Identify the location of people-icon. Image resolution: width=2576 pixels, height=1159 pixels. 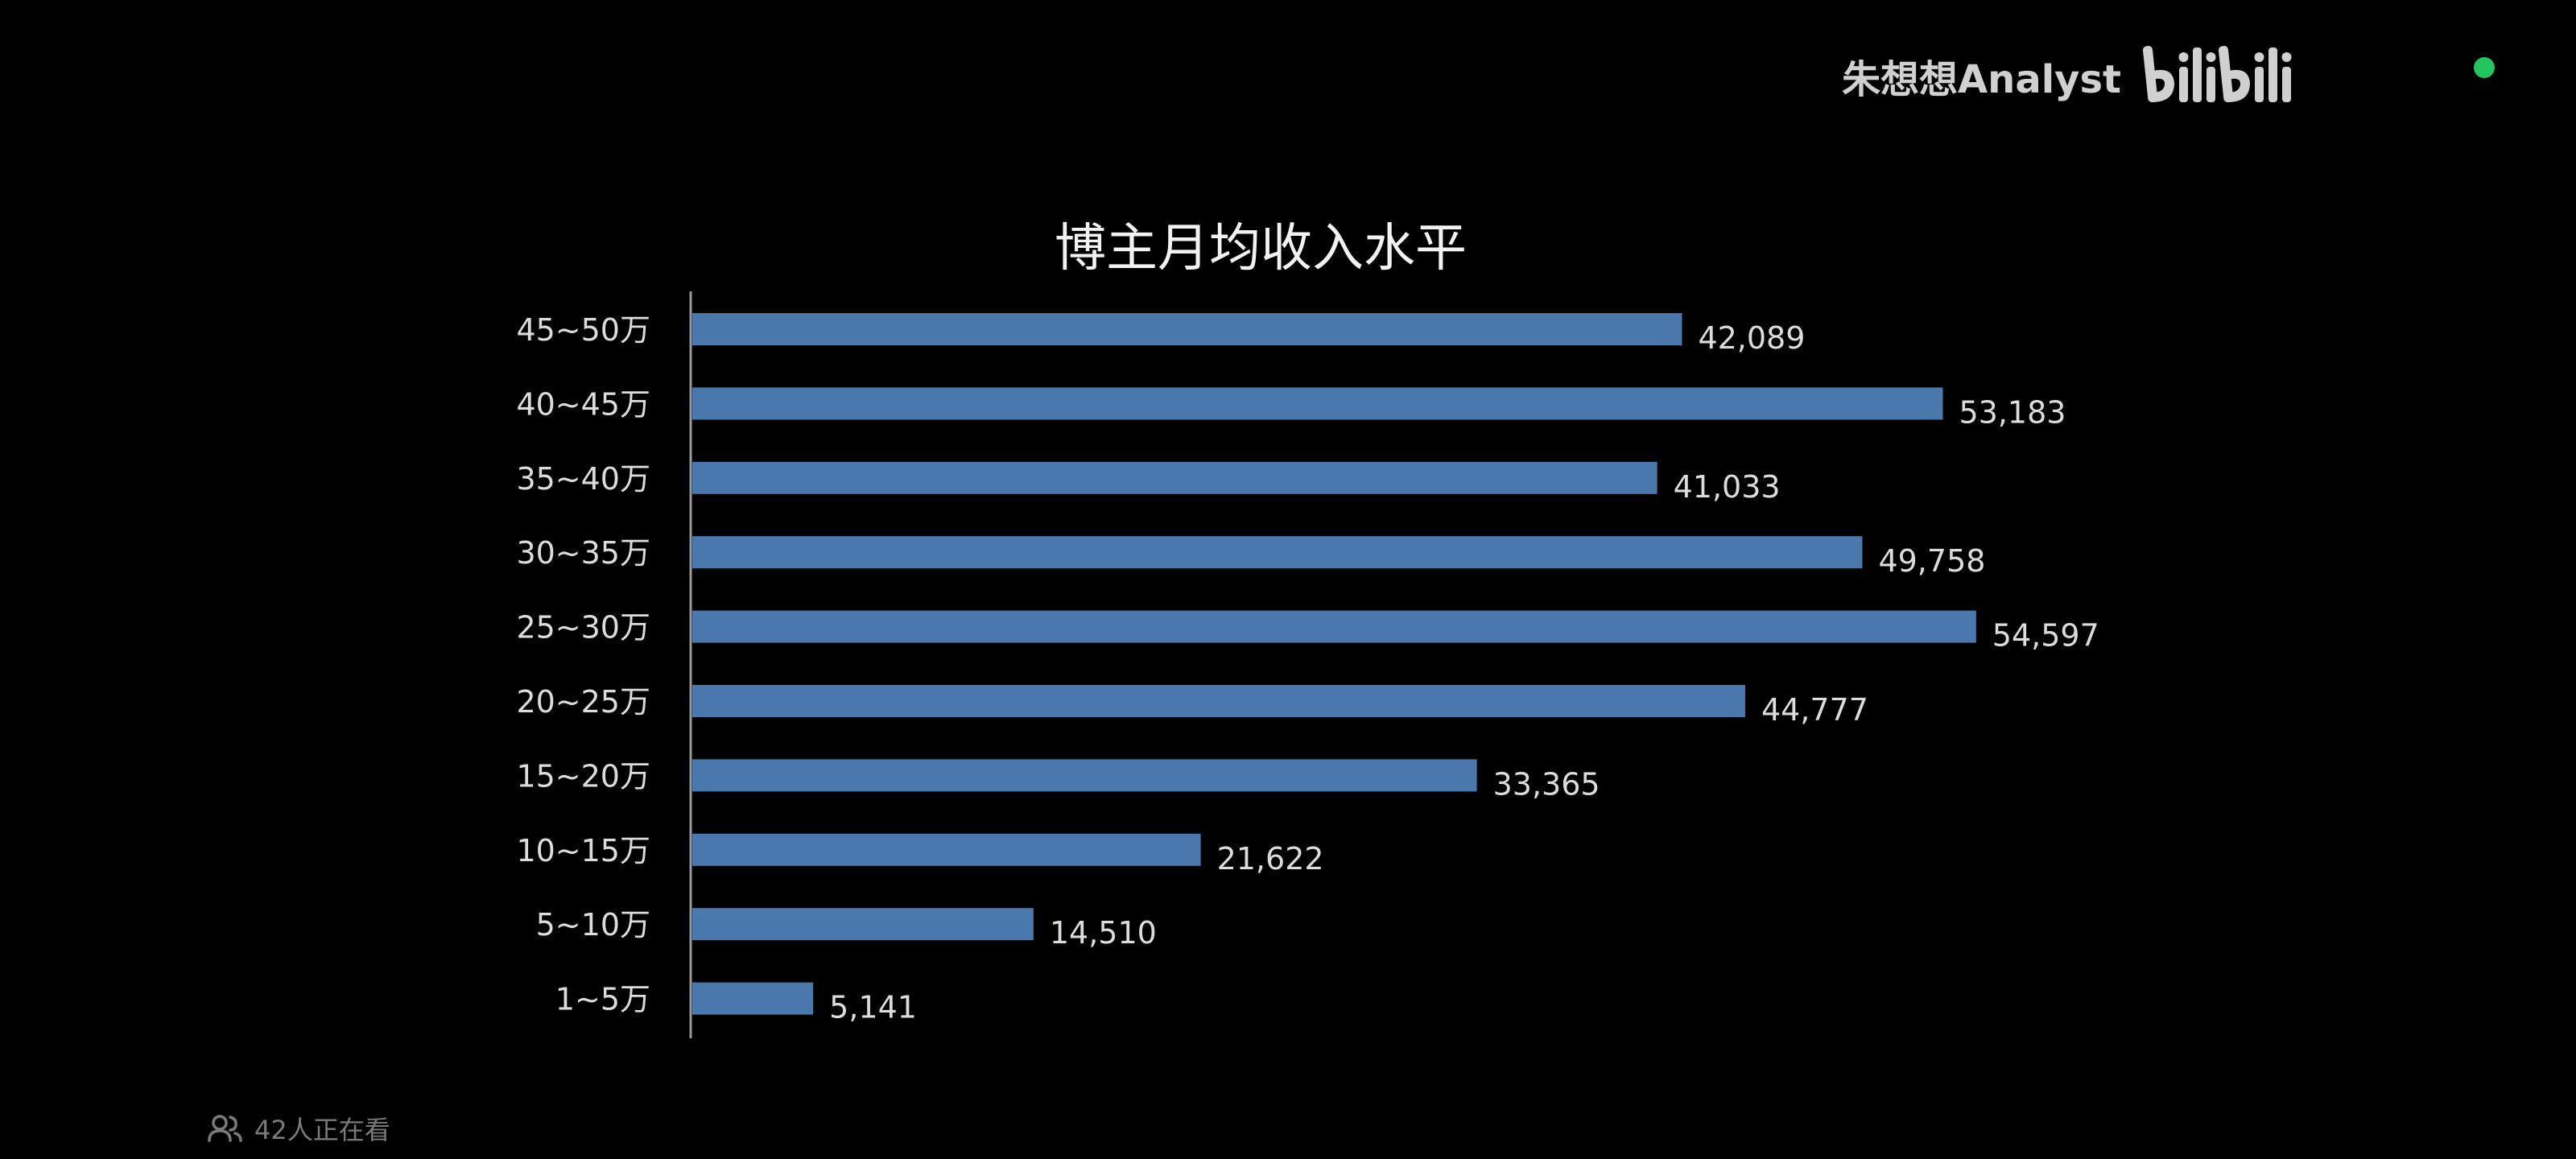
(225, 1128).